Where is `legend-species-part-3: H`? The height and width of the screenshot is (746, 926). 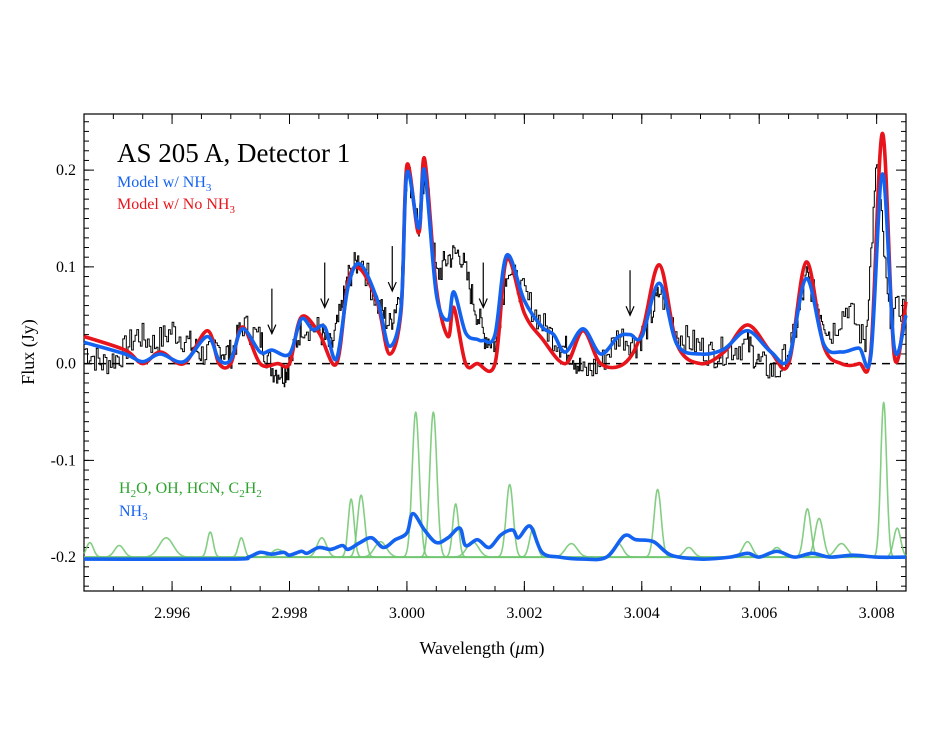 legend-species-part-3: H is located at coordinates (251, 488).